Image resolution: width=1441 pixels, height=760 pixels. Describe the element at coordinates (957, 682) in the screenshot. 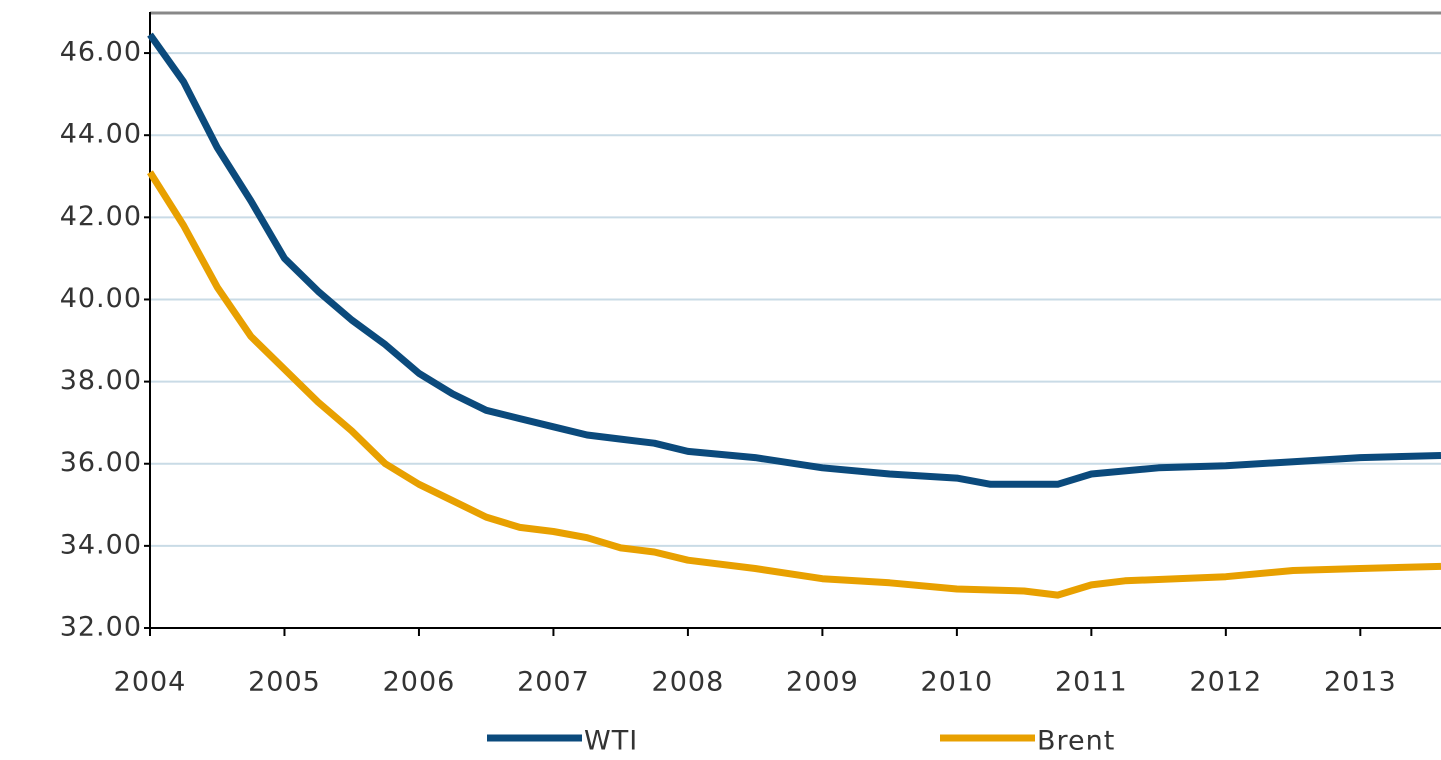

I see `x-tick-label: 2010` at that location.